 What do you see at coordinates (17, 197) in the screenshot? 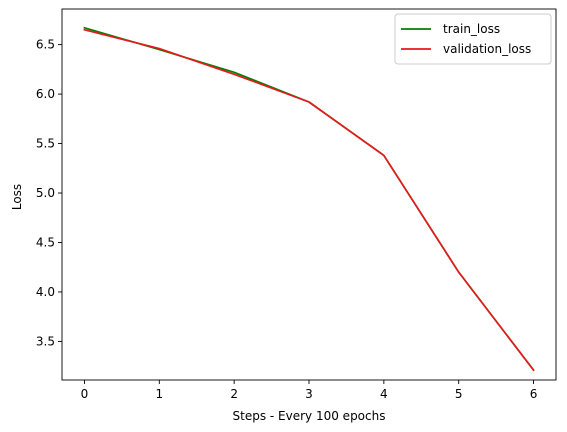
I see `y-axis-label: Loss` at bounding box center [17, 197].